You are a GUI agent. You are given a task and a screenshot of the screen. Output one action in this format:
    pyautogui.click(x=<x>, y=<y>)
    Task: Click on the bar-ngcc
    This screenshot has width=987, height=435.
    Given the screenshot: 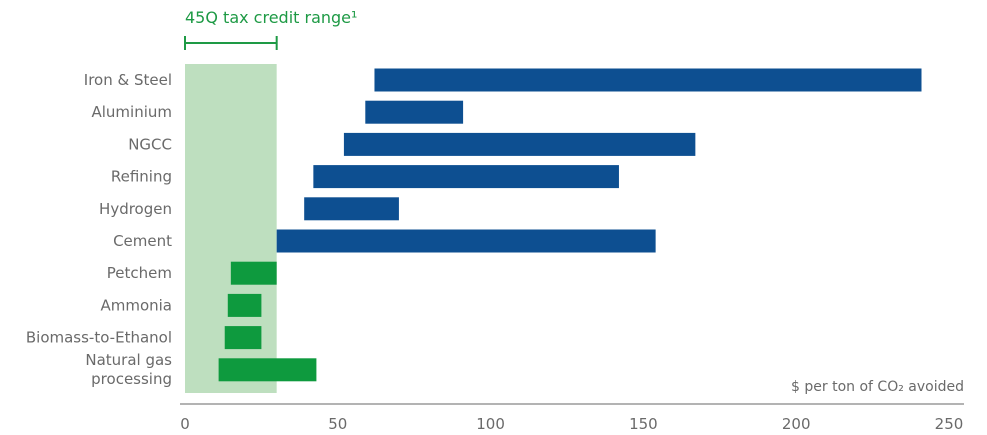 What is the action you would take?
    pyautogui.click(x=519, y=144)
    